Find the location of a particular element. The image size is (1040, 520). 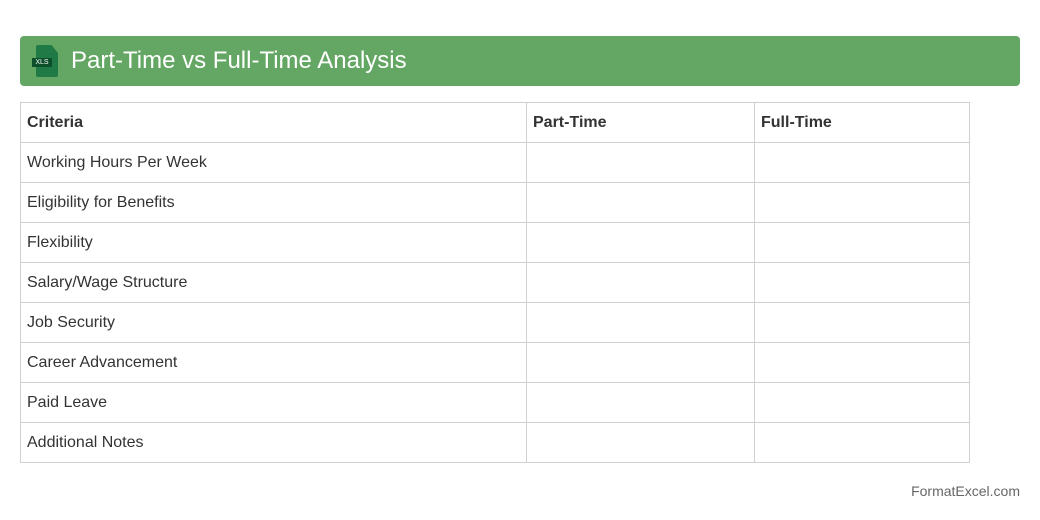

table-row: Working Hours Per Week is located at coordinates (495, 162).